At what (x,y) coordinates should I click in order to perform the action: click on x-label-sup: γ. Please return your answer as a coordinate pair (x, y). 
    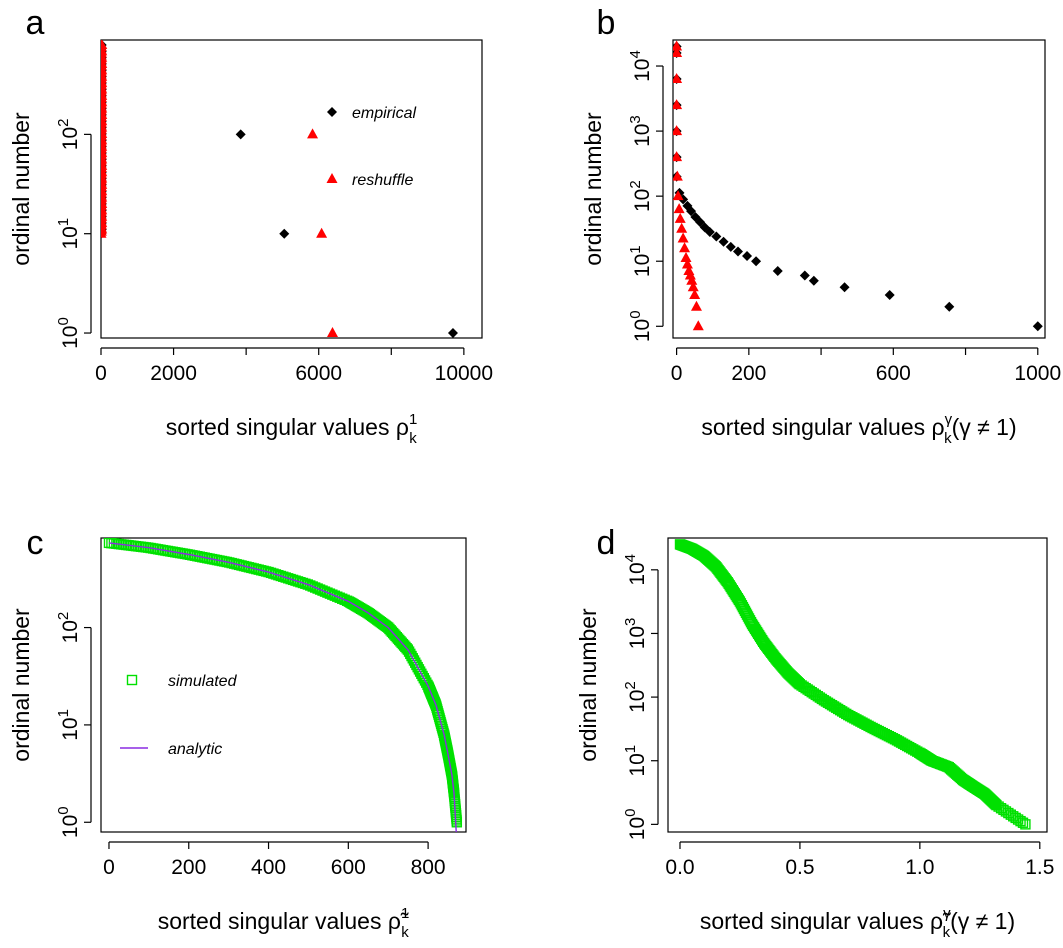
    Looking at the image, I should click on (949, 419).